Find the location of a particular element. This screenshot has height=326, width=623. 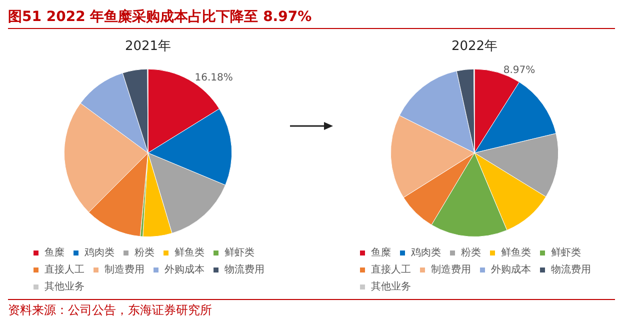

caption: 图51 2022 年鱼糜采购成本占比下降至 8.97% is located at coordinates (311, 18).